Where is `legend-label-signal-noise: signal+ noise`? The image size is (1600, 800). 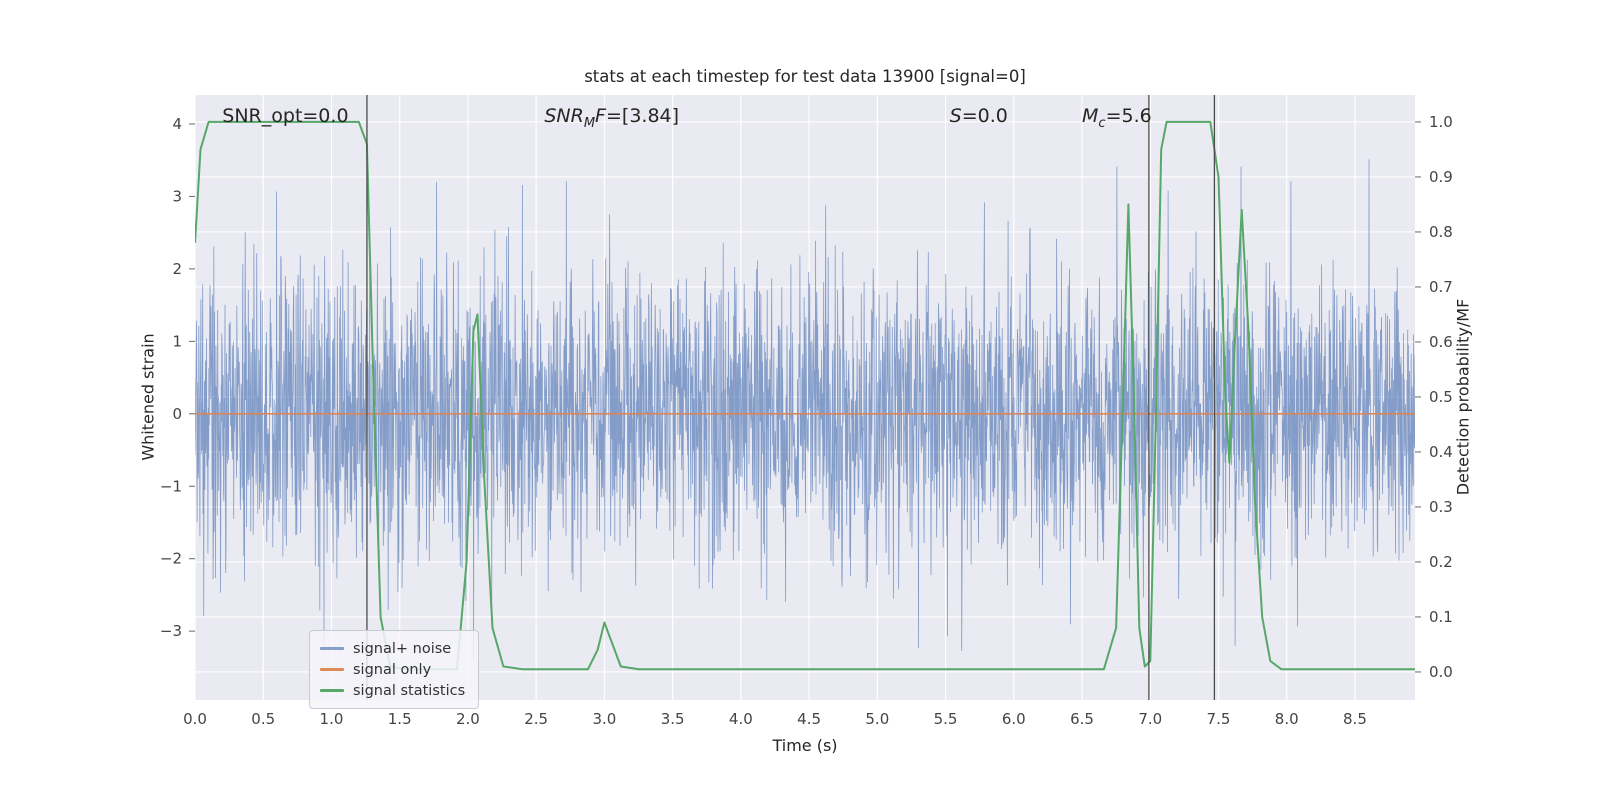
legend-label-signal-noise: signal+ noise is located at coordinates (402, 648).